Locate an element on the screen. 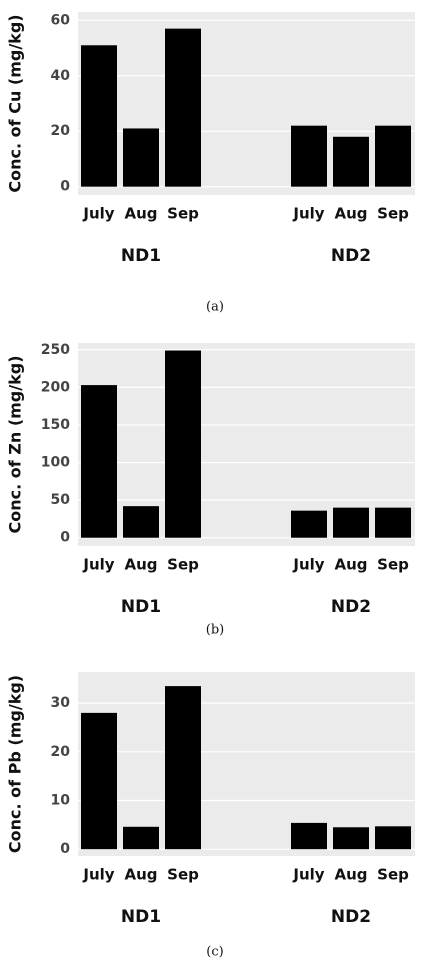 This screenshot has height=962, width=430. caption: (b) is located at coordinates (215, 630).